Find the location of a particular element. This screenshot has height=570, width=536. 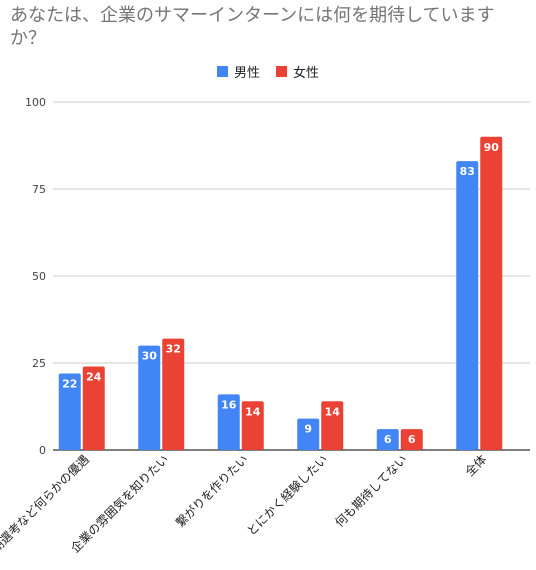

y-tick-label: 50 is located at coordinates (39, 276).